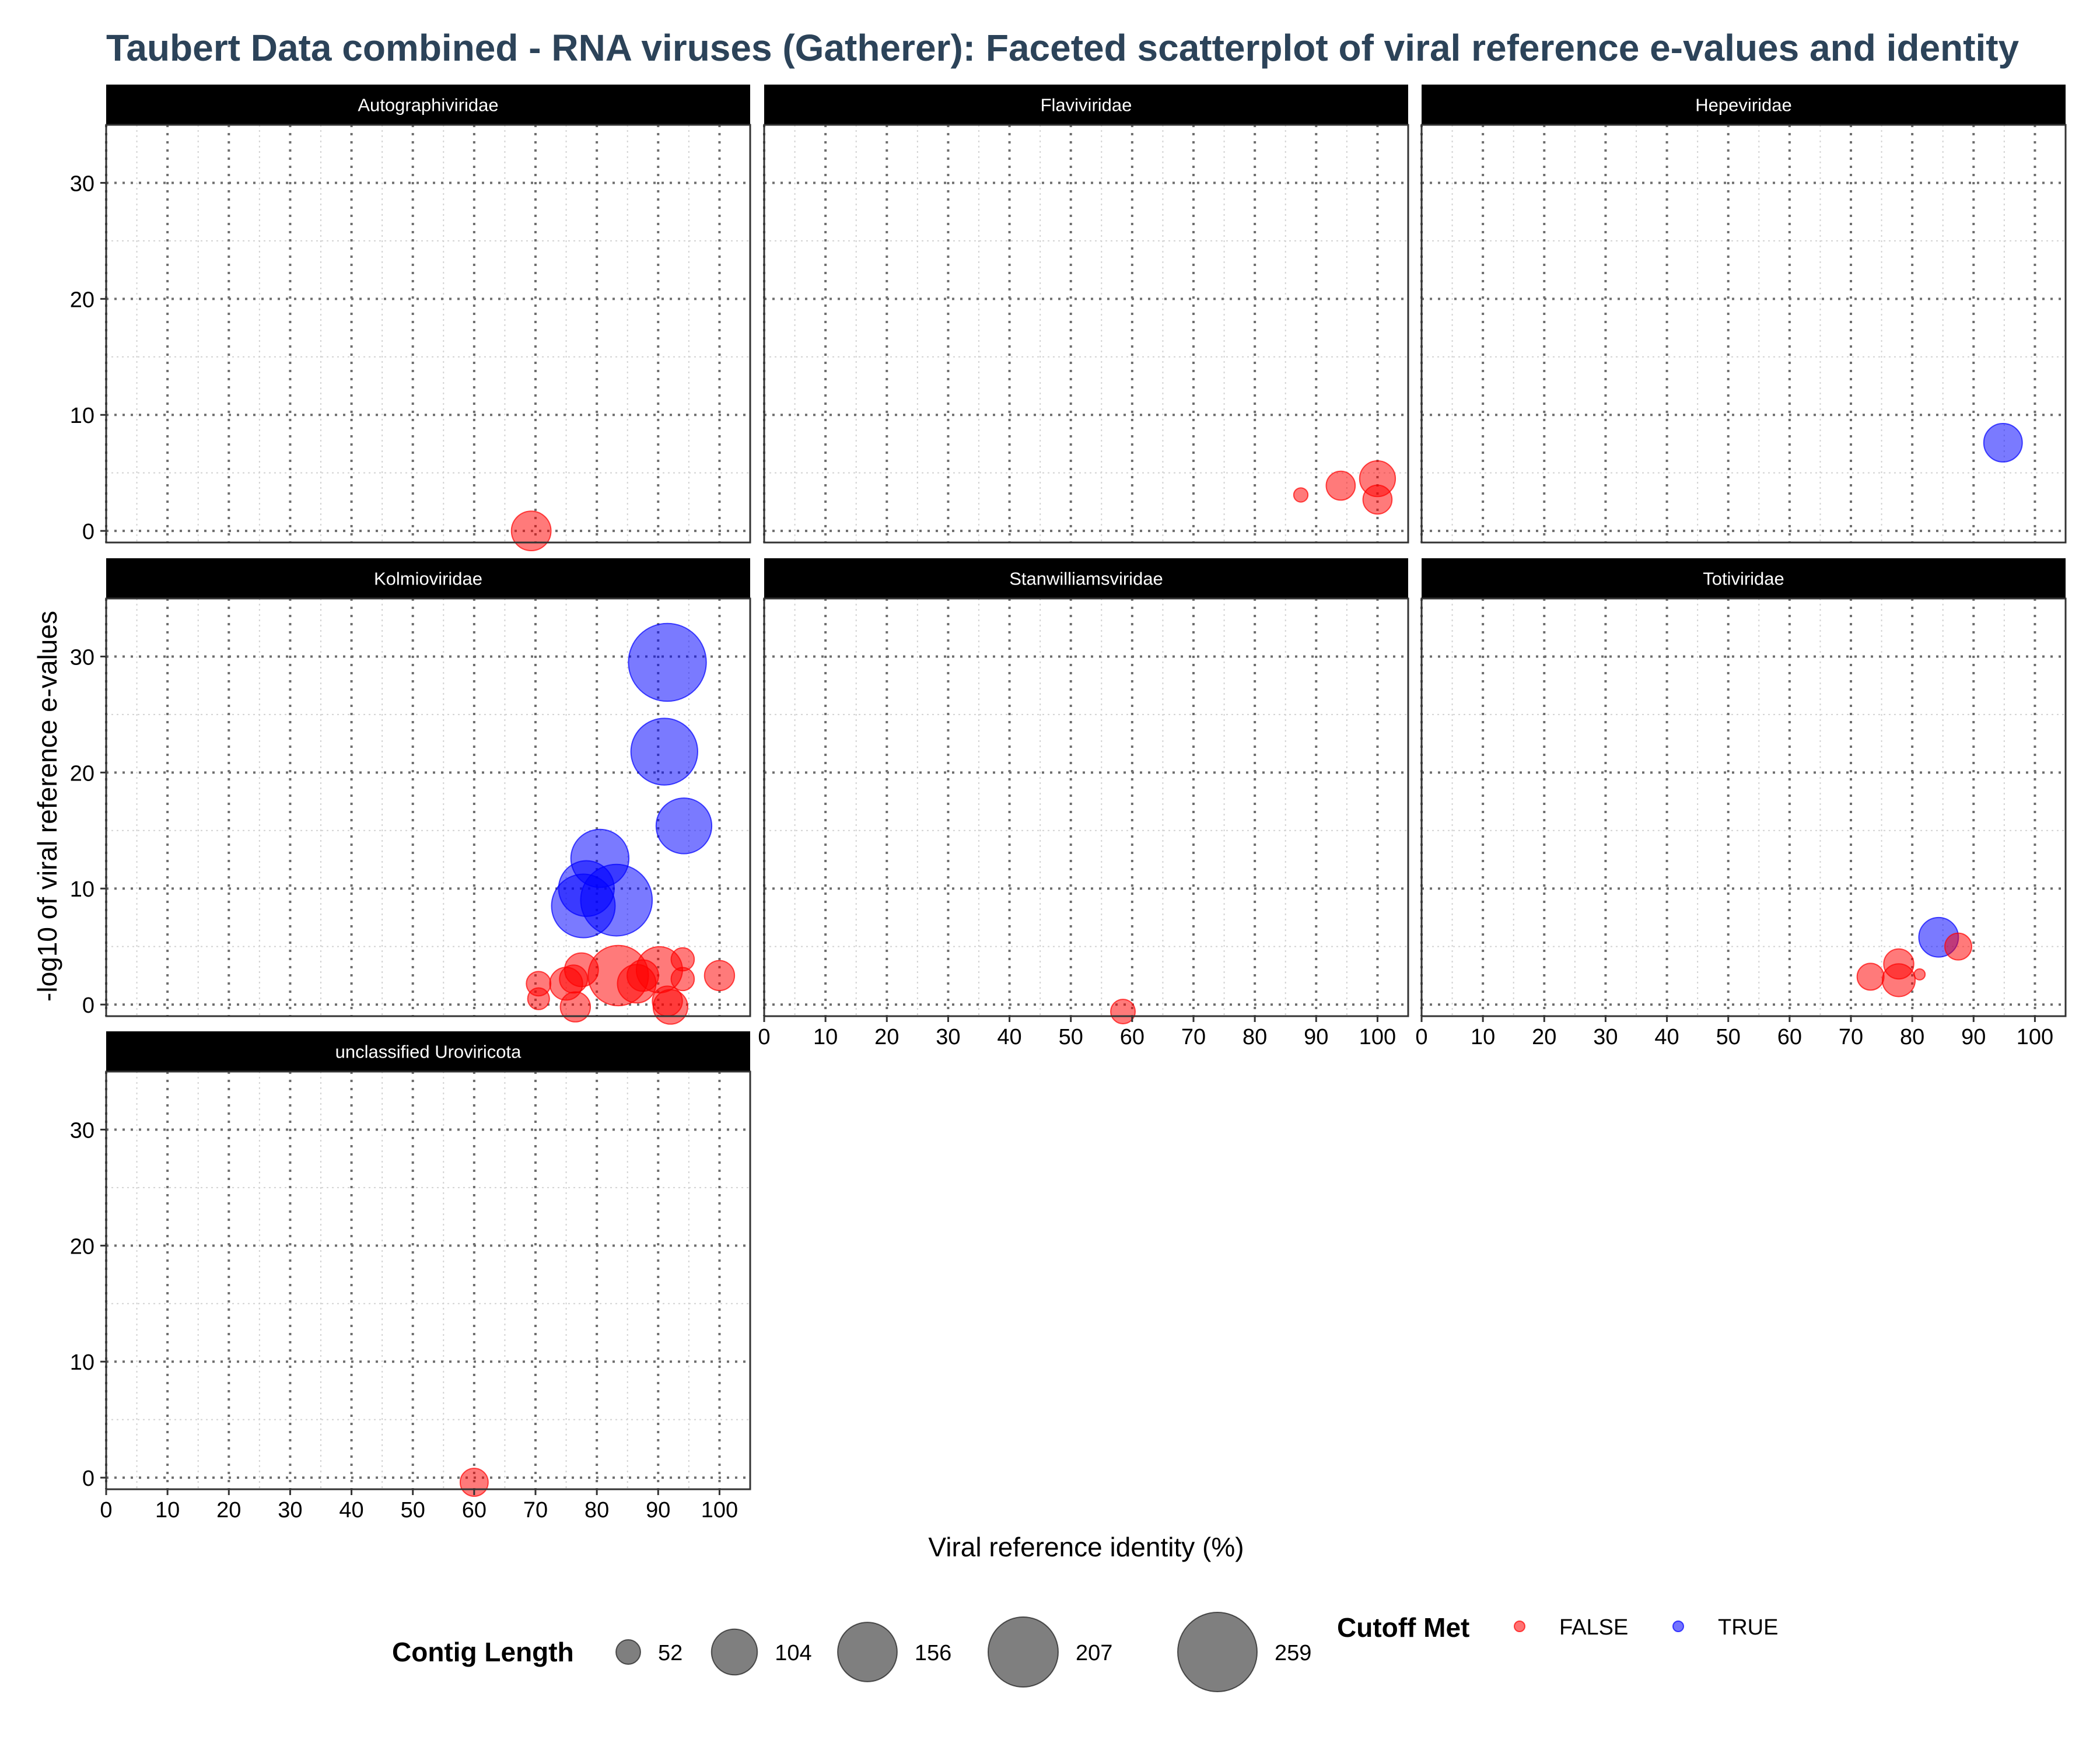  I want to click on facet-strip-label: Flaviviridae, so click(1086, 106).